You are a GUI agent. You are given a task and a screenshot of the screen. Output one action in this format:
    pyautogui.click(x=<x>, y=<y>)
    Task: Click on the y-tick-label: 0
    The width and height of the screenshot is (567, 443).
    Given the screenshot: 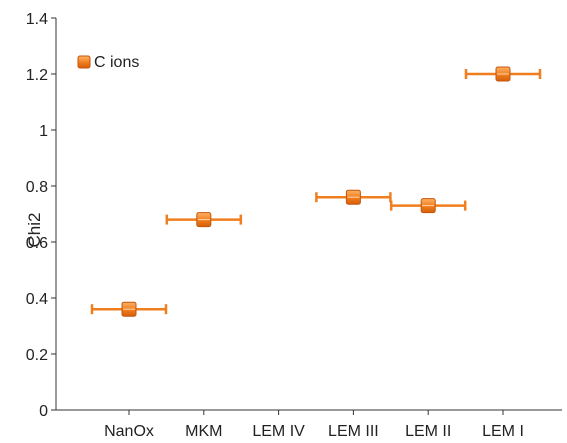 What is the action you would take?
    pyautogui.click(x=43, y=411)
    